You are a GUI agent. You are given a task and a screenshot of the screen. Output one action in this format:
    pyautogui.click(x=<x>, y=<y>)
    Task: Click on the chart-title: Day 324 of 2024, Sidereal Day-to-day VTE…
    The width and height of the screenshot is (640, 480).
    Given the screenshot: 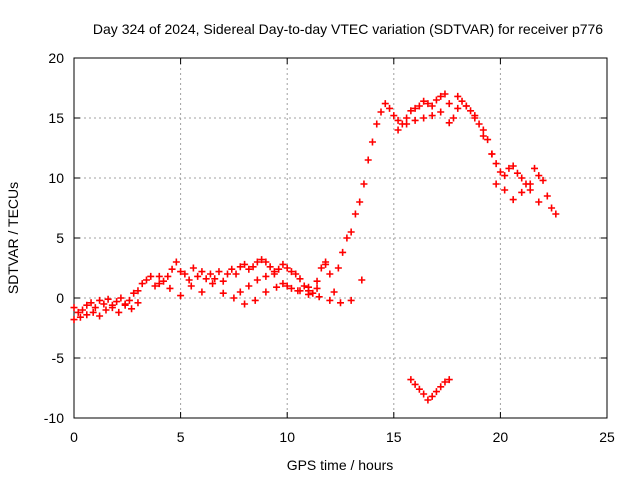 What is the action you would take?
    pyautogui.click(x=348, y=29)
    